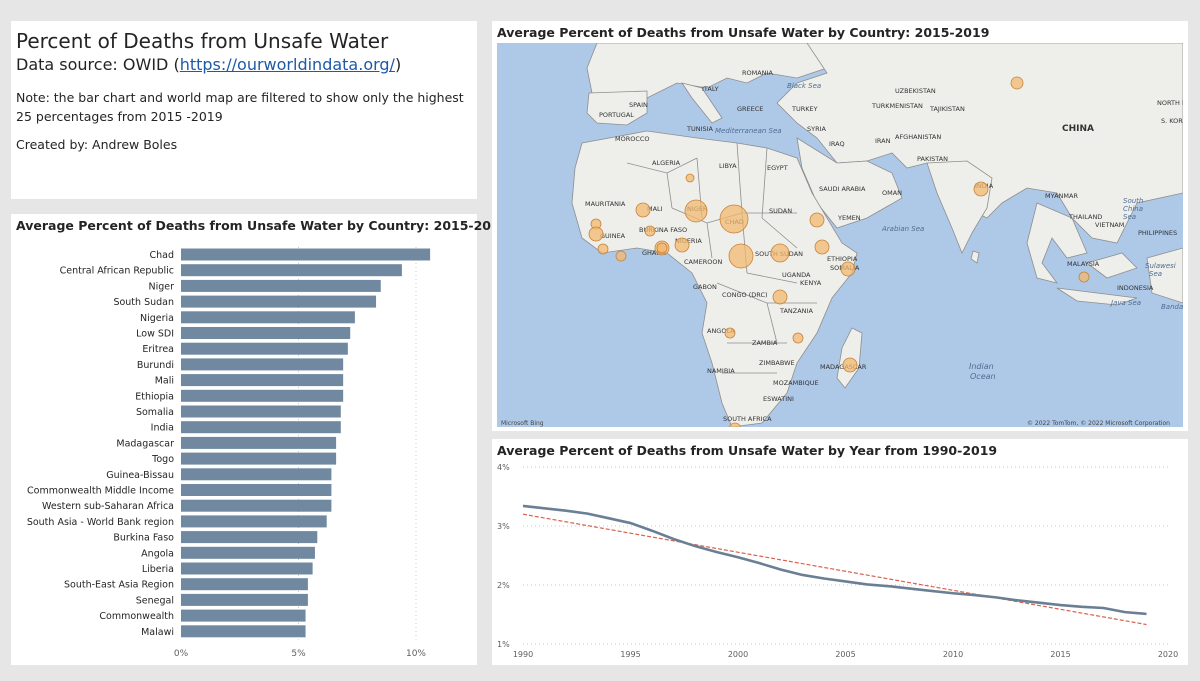 Image resolution: width=1200 pixels, height=681 pixels. Describe the element at coordinates (1157, 233) in the screenshot. I see `svg-text: PHILIPPINES` at that location.